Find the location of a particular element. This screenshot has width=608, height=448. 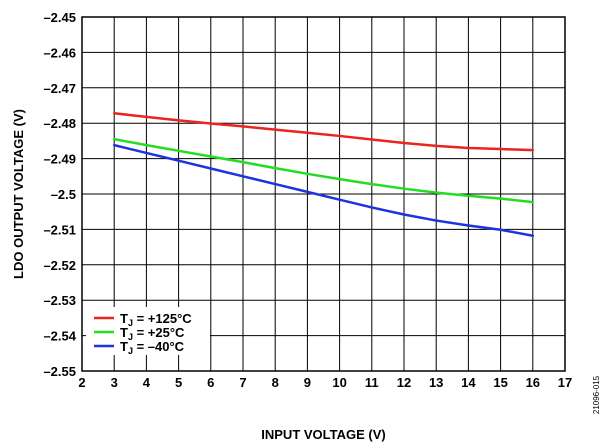

y-tick-label: –2.46 is located at coordinates (59, 52).